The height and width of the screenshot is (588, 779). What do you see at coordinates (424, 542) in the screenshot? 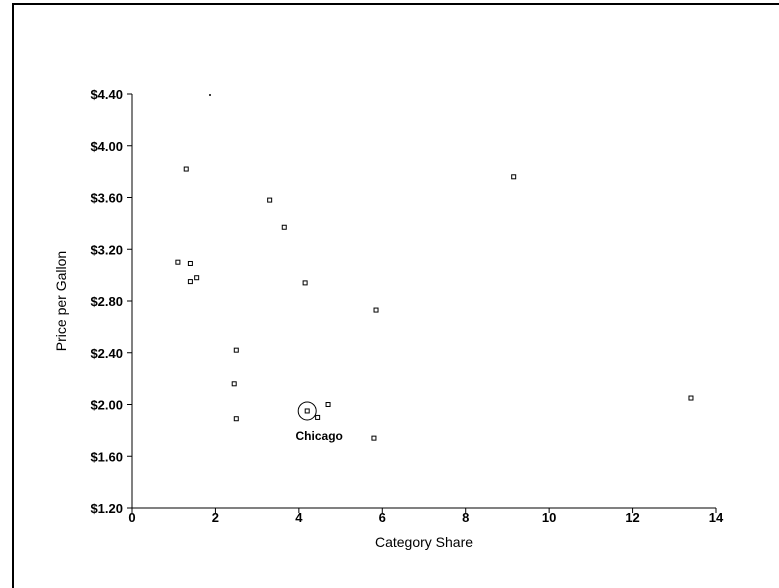
I see `x-axis-title: Category Share` at bounding box center [424, 542].